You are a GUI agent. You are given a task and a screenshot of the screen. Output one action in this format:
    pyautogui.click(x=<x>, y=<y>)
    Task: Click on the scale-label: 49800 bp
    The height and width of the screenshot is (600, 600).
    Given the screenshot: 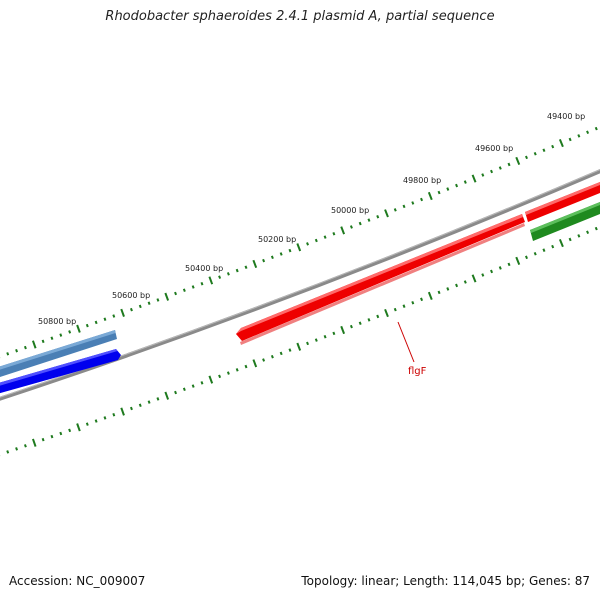 What is the action you would take?
    pyautogui.click(x=422, y=180)
    